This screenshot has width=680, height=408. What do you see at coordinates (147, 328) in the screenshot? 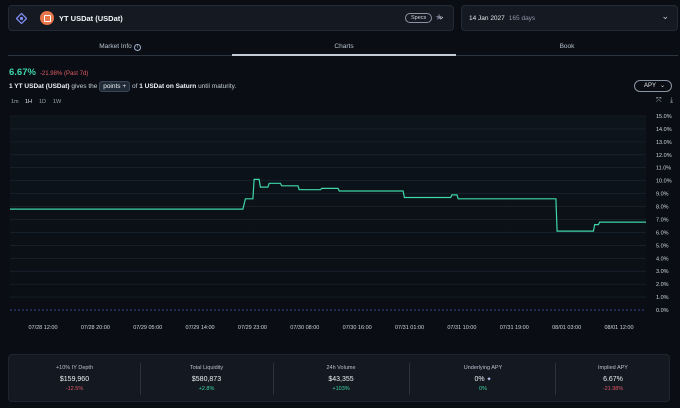
I see `x-tick-label: 07/29 05:00` at bounding box center [147, 328].